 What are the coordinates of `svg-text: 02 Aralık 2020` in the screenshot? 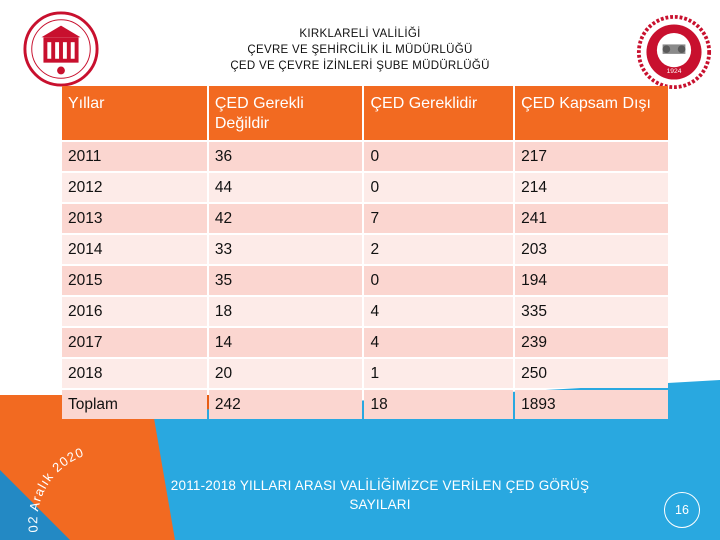 It's located at (55, 488).